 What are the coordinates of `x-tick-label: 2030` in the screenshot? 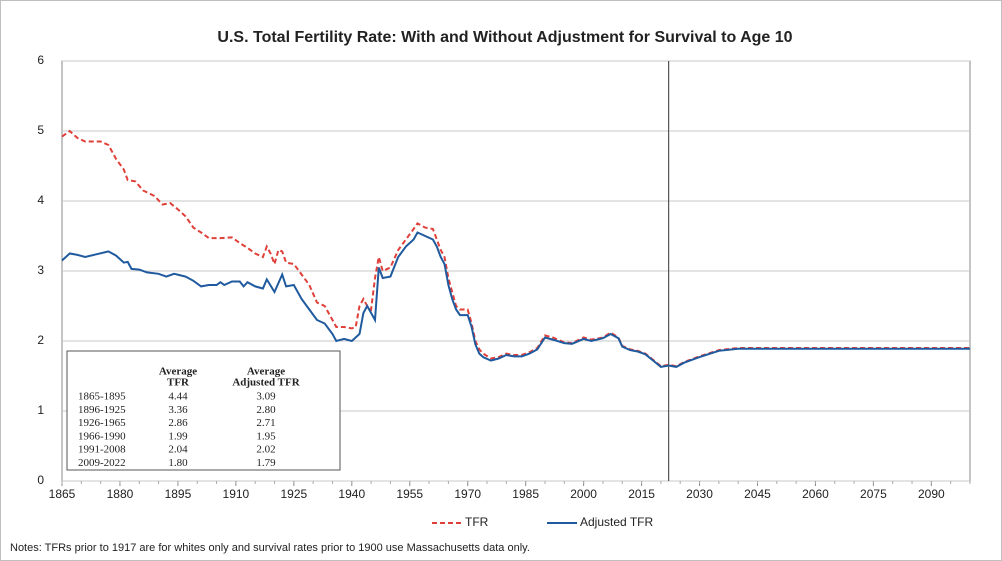 It's located at (699, 494).